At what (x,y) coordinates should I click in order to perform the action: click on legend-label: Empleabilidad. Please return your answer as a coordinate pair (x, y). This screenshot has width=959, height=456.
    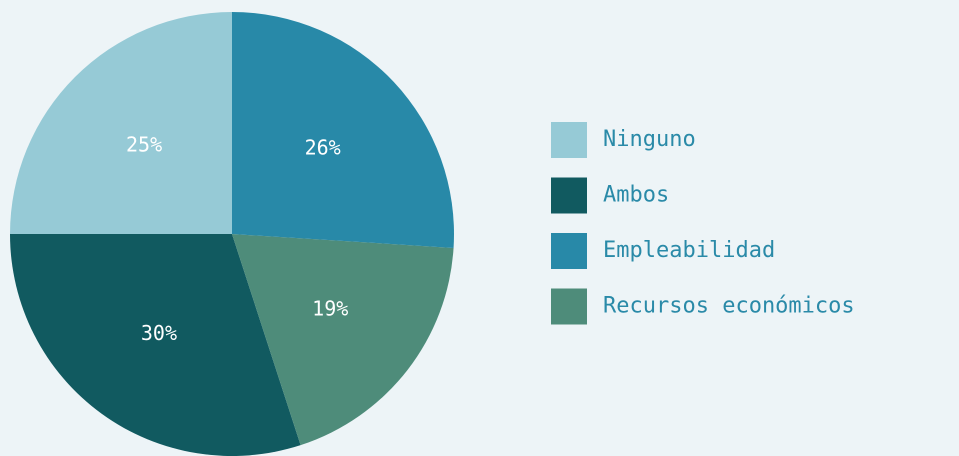
    Looking at the image, I should click on (689, 250).